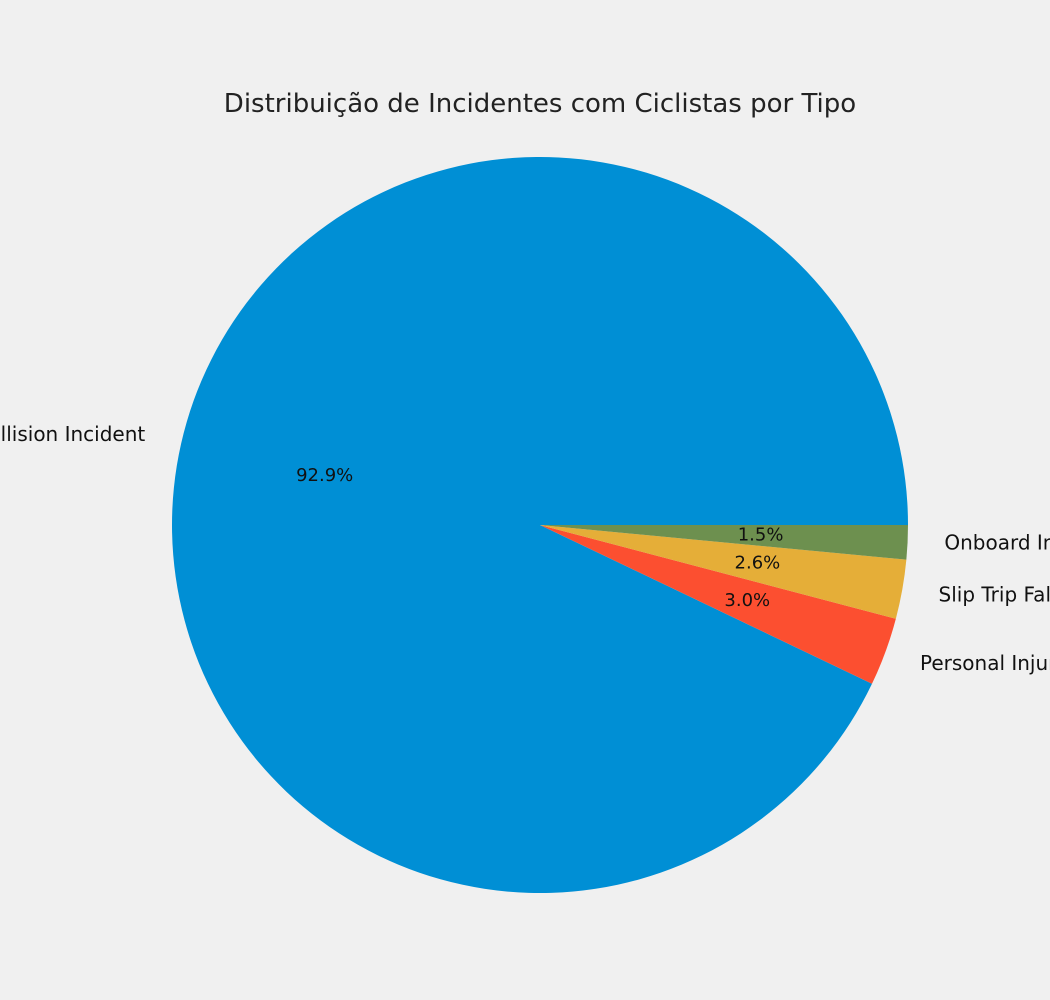 This screenshot has height=1000, width=1050. What do you see at coordinates (747, 600) in the screenshot?
I see `slice-percent-personal-injury: 3.0%` at bounding box center [747, 600].